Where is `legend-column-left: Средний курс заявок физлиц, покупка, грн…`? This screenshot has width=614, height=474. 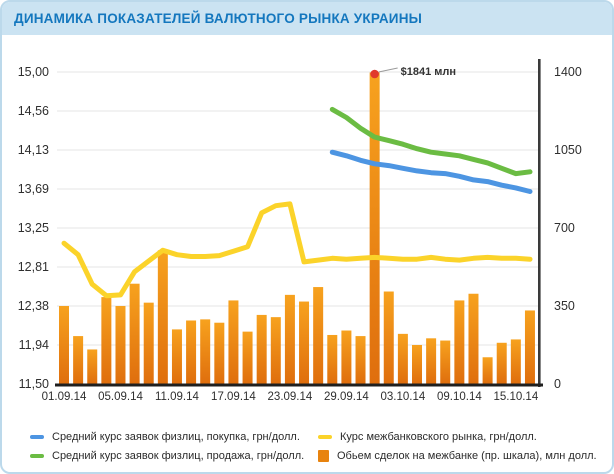 legend-column-left: Средний курс заявок физлиц, покупка, грн… is located at coordinates (172, 446).